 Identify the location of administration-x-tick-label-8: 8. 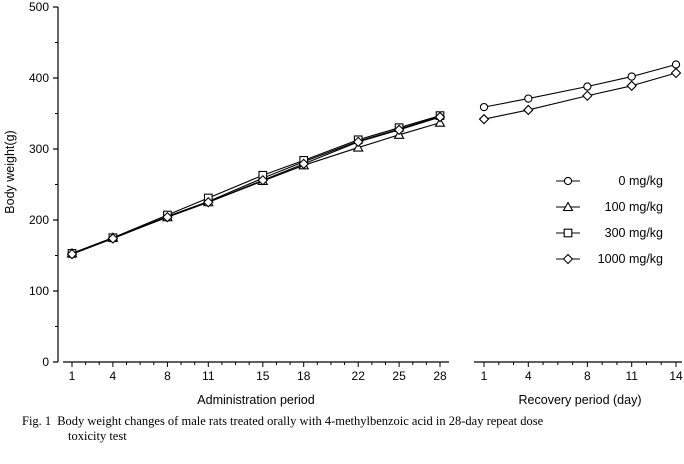
(167, 376).